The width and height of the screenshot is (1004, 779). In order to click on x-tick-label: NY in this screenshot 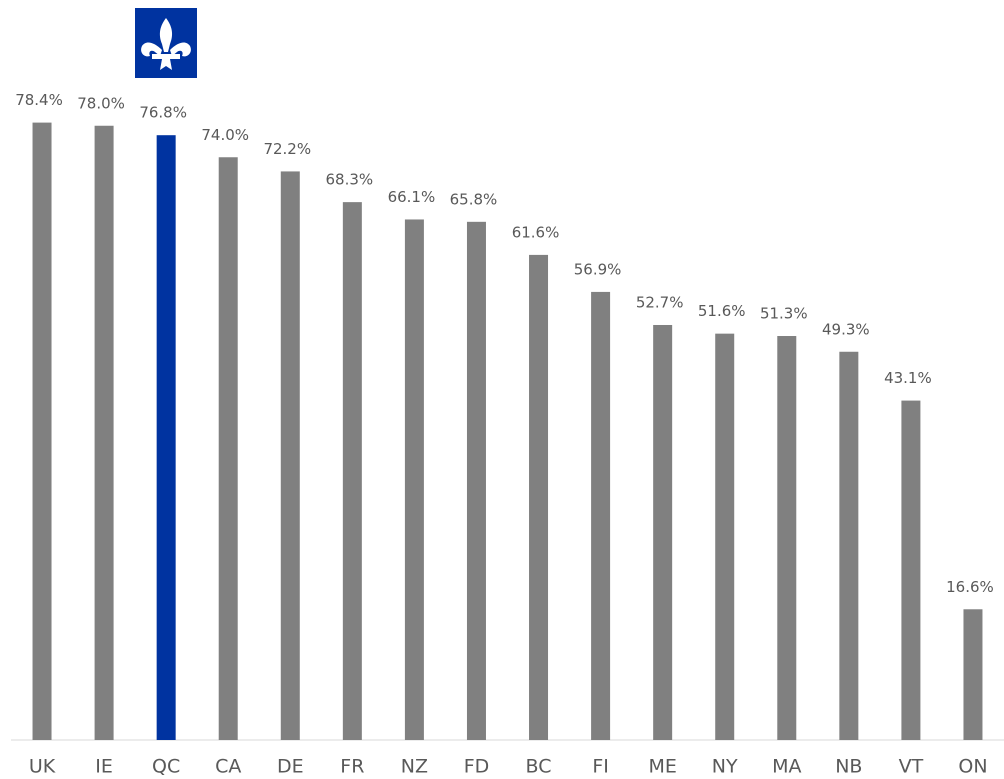, I will do `click(725, 767)`.